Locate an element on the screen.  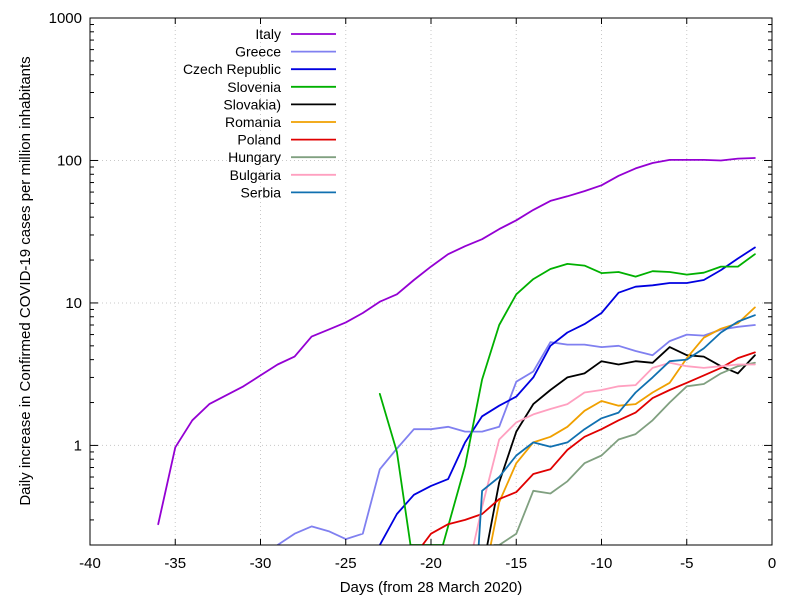
legend-label: Greece is located at coordinates (258, 52).